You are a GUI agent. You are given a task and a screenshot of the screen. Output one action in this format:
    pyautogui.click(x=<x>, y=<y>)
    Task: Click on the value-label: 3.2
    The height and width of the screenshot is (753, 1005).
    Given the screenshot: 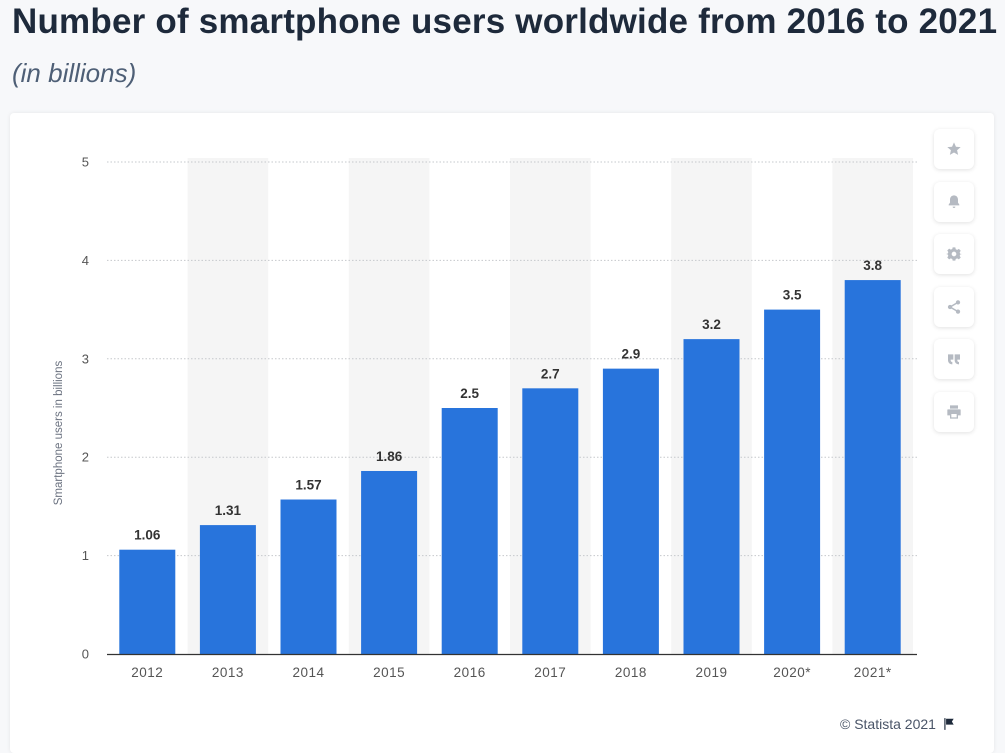 What is the action you would take?
    pyautogui.click(x=711, y=324)
    